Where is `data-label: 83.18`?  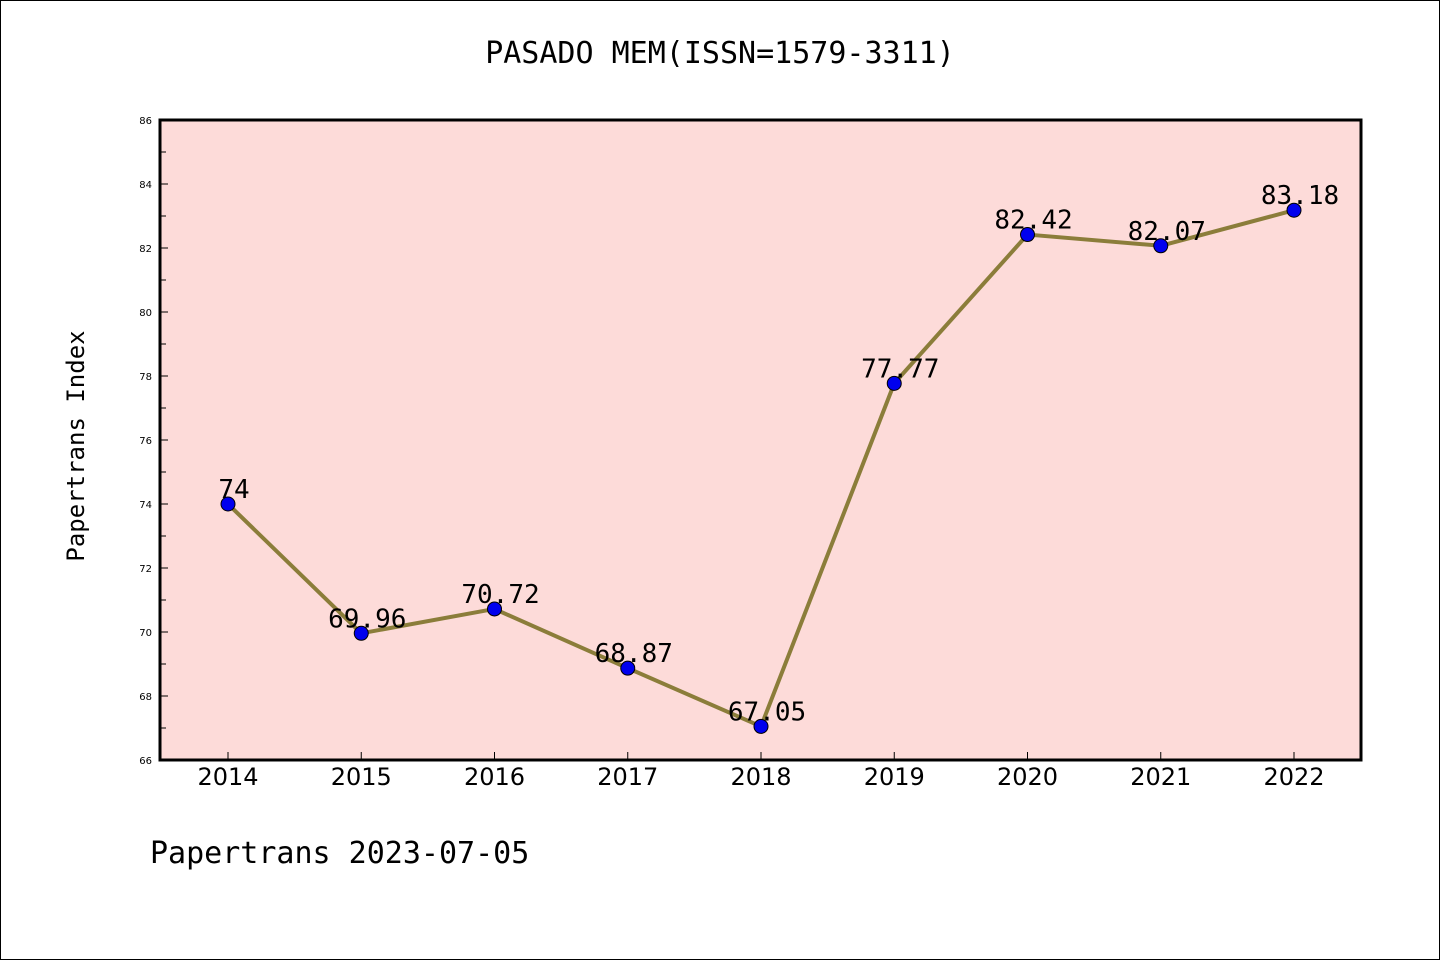
data-label: 83.18 is located at coordinates (1300, 196).